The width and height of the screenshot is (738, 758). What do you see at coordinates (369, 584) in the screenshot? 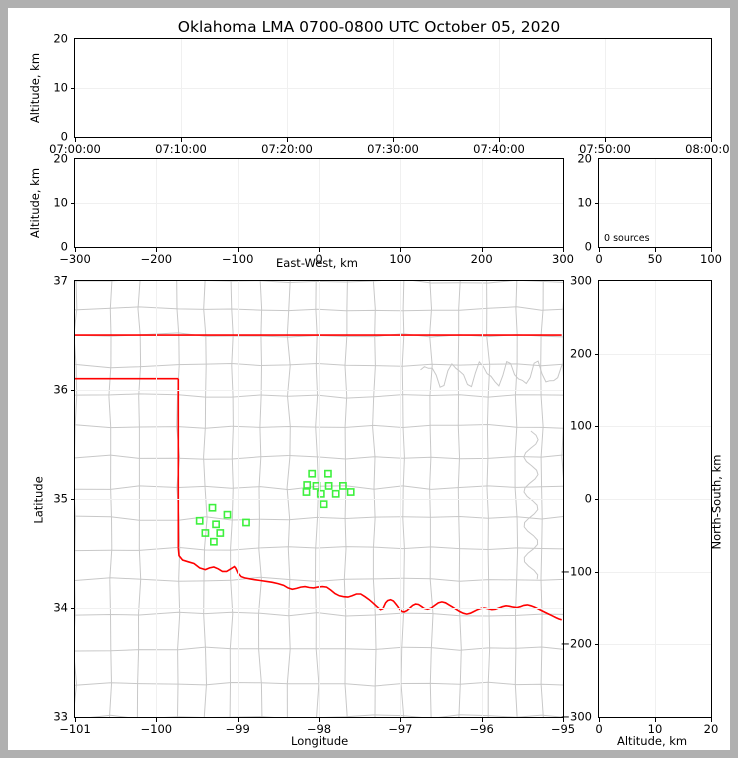
I see `state-border-line` at bounding box center [369, 584].